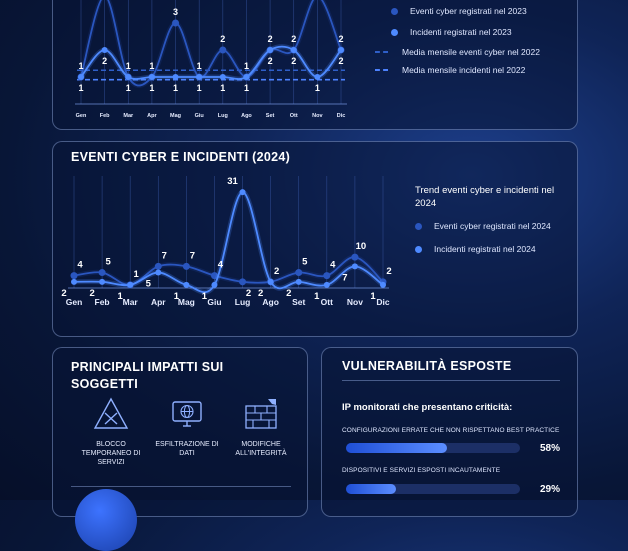 The height and width of the screenshot is (551, 628). I want to click on series-line, so click(211, 43).